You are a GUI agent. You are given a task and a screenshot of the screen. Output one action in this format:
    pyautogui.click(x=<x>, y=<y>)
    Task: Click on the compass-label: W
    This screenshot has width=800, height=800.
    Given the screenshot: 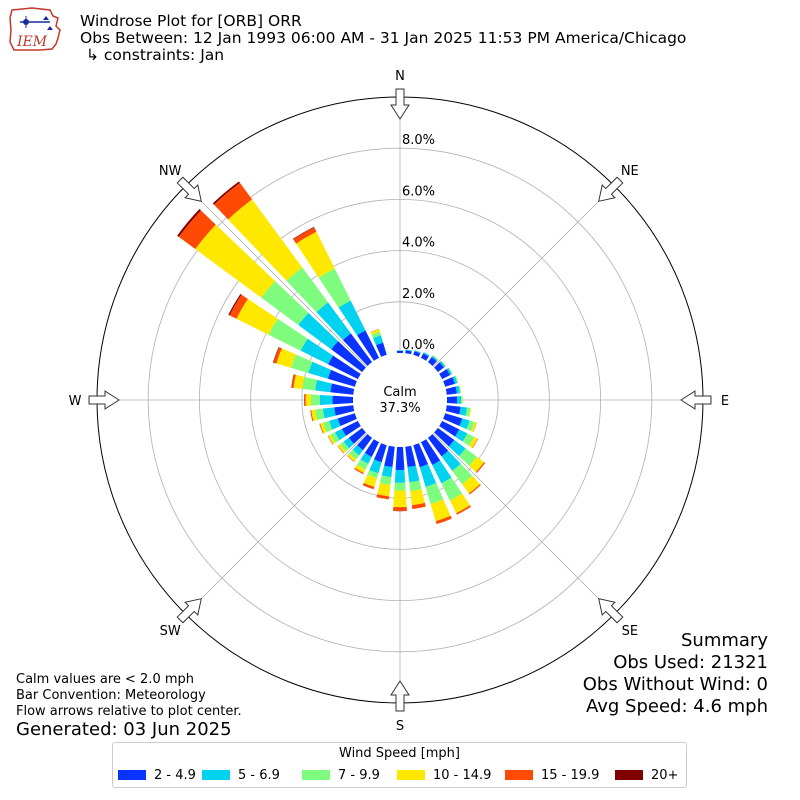 What is the action you would take?
    pyautogui.click(x=75, y=401)
    